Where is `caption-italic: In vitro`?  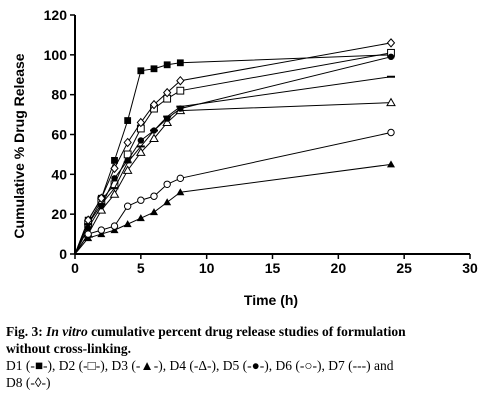 caption-italic: In vitro is located at coordinates (67, 331).